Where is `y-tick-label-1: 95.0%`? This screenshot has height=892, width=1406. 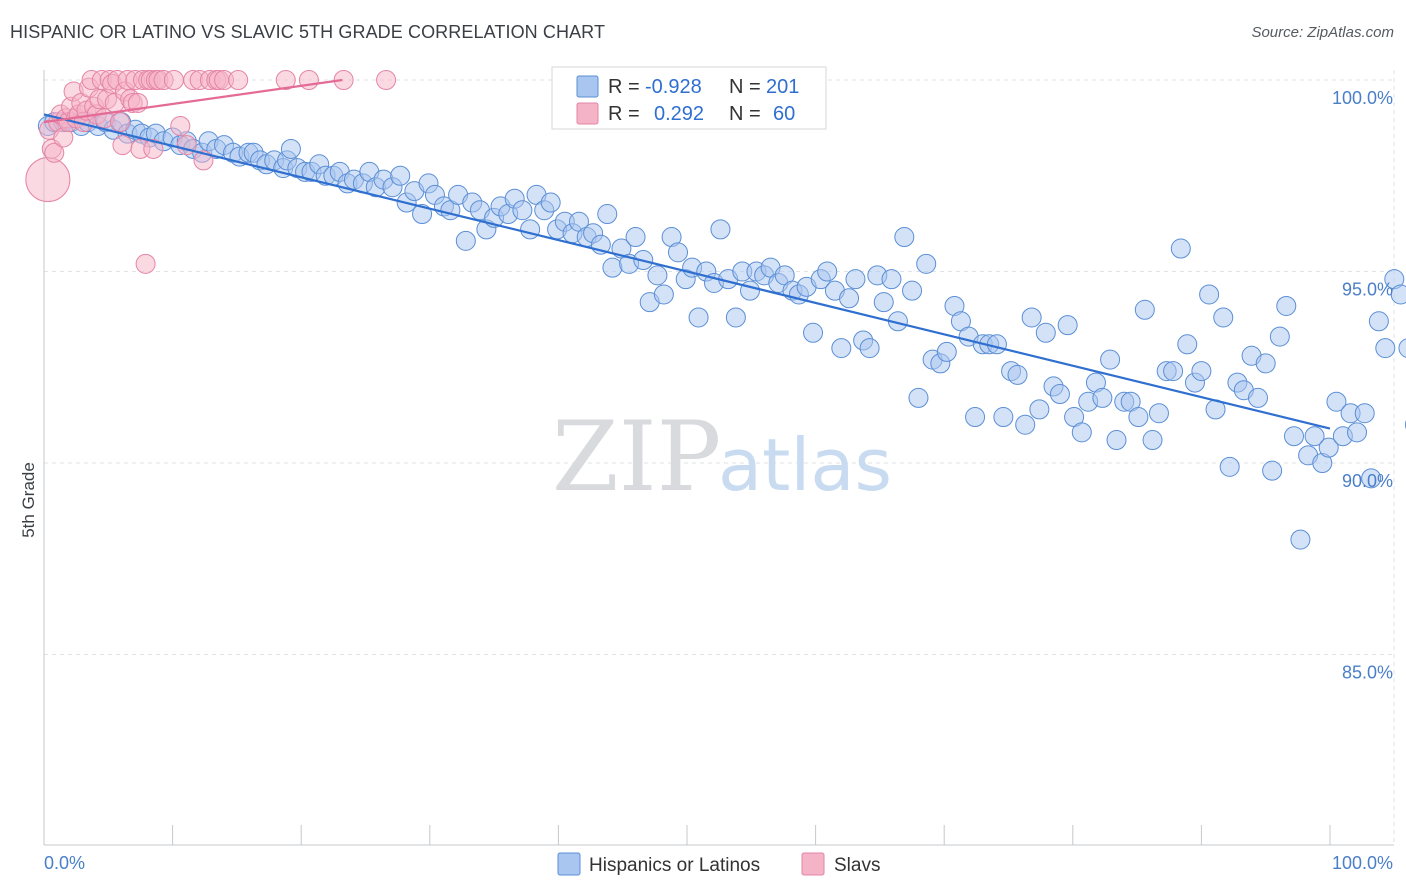
y-tick-label-1: 95.0% is located at coordinates (1367, 290).